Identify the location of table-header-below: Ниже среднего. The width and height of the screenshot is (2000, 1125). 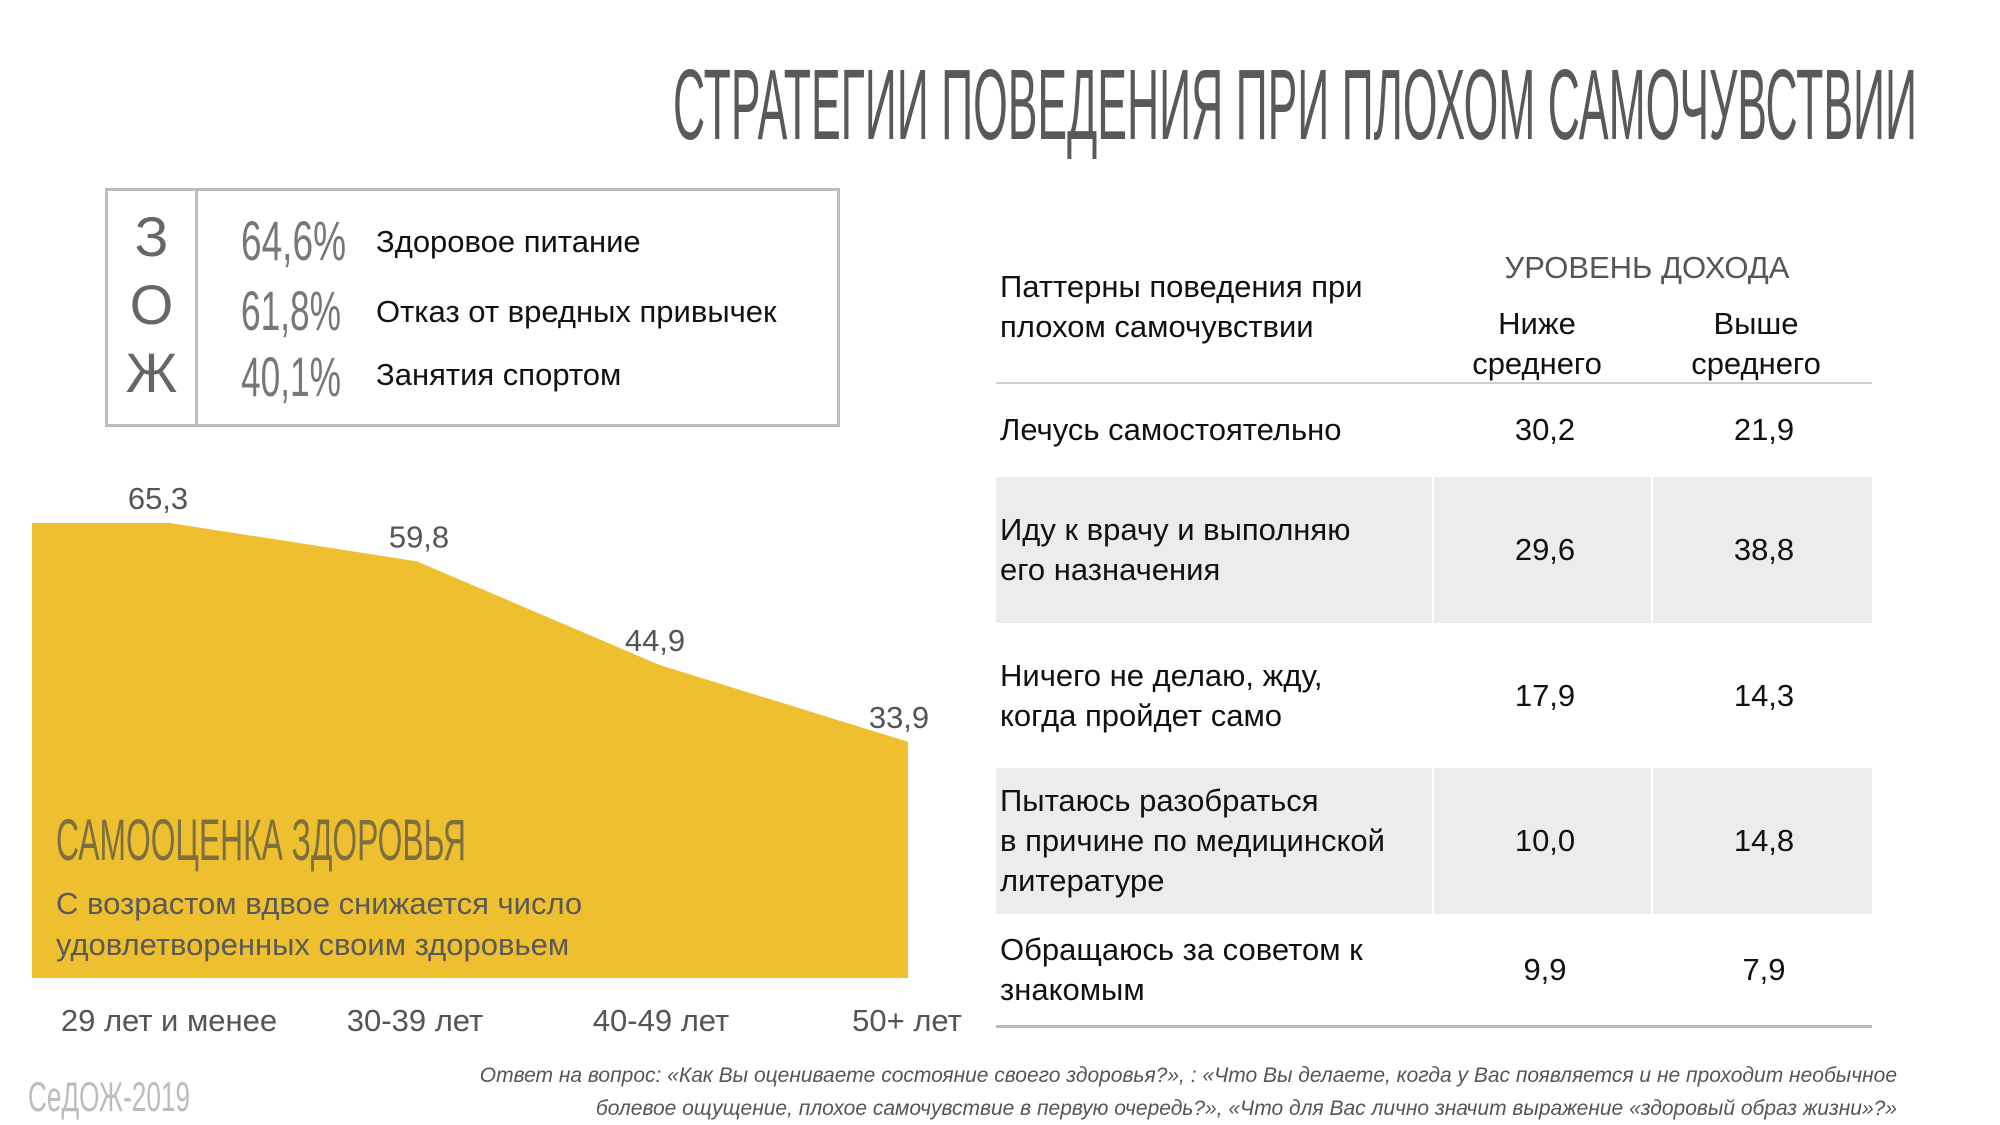
(1537, 343).